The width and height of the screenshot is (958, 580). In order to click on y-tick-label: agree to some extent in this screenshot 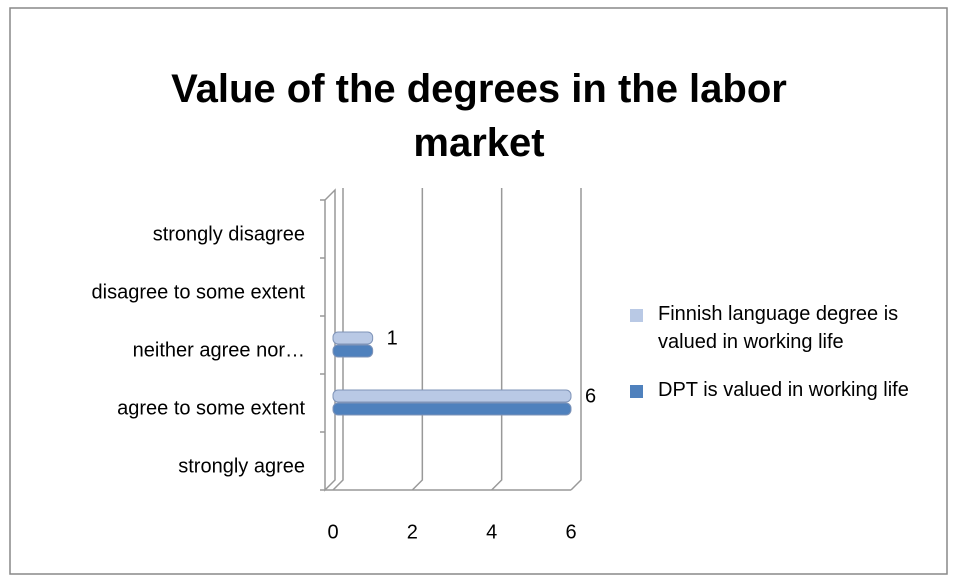, I will do `click(211, 408)`.